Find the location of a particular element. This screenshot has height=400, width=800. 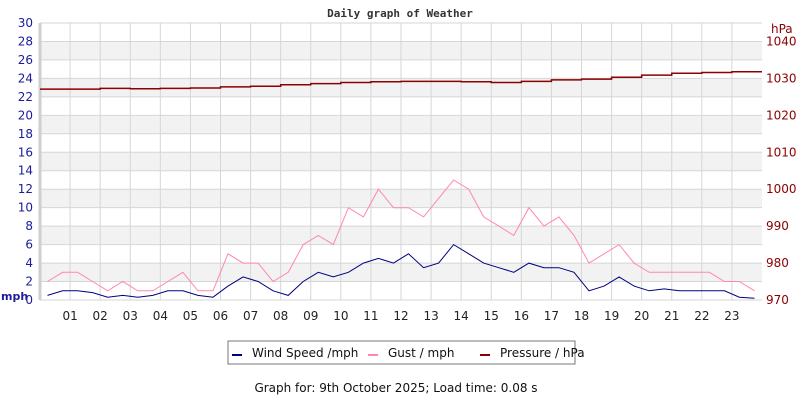

x-tick-label: 09 is located at coordinates (310, 316).